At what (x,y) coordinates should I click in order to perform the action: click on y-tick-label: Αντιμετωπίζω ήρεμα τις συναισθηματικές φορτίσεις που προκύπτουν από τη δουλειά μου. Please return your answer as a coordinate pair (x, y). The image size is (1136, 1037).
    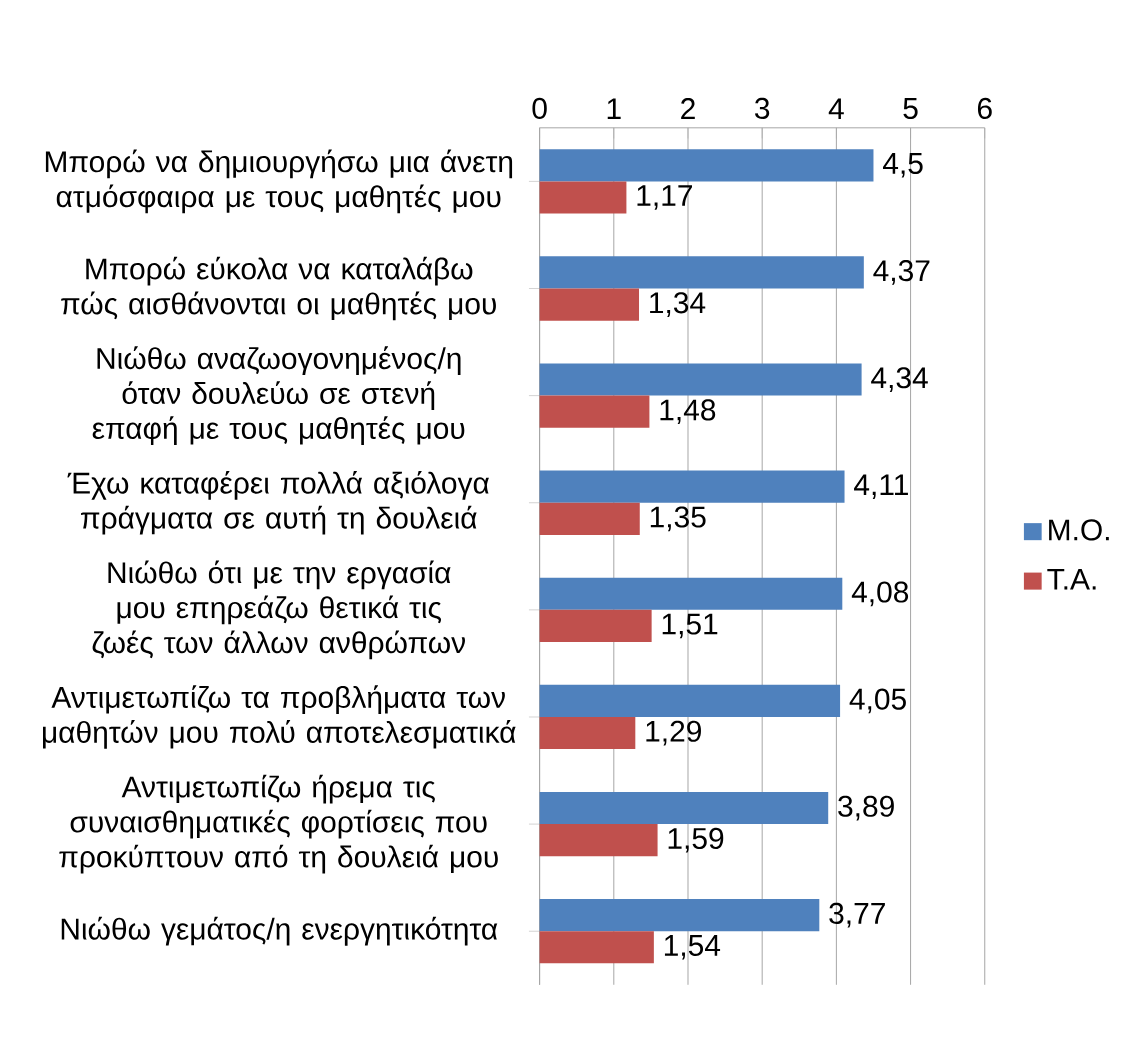
    Looking at the image, I should click on (278, 824).